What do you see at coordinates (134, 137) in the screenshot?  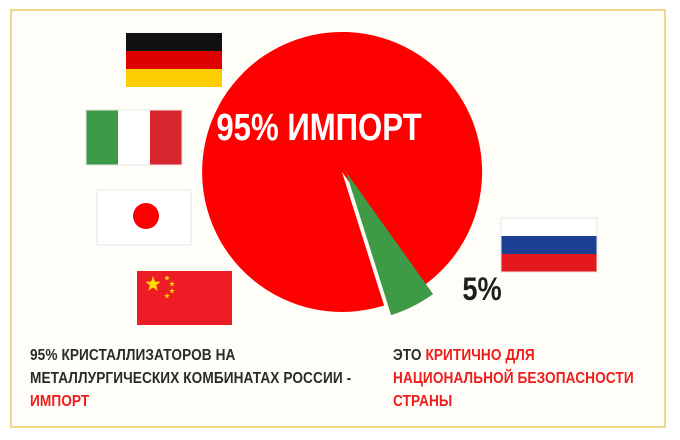 I see `italy-flag-icon` at bounding box center [134, 137].